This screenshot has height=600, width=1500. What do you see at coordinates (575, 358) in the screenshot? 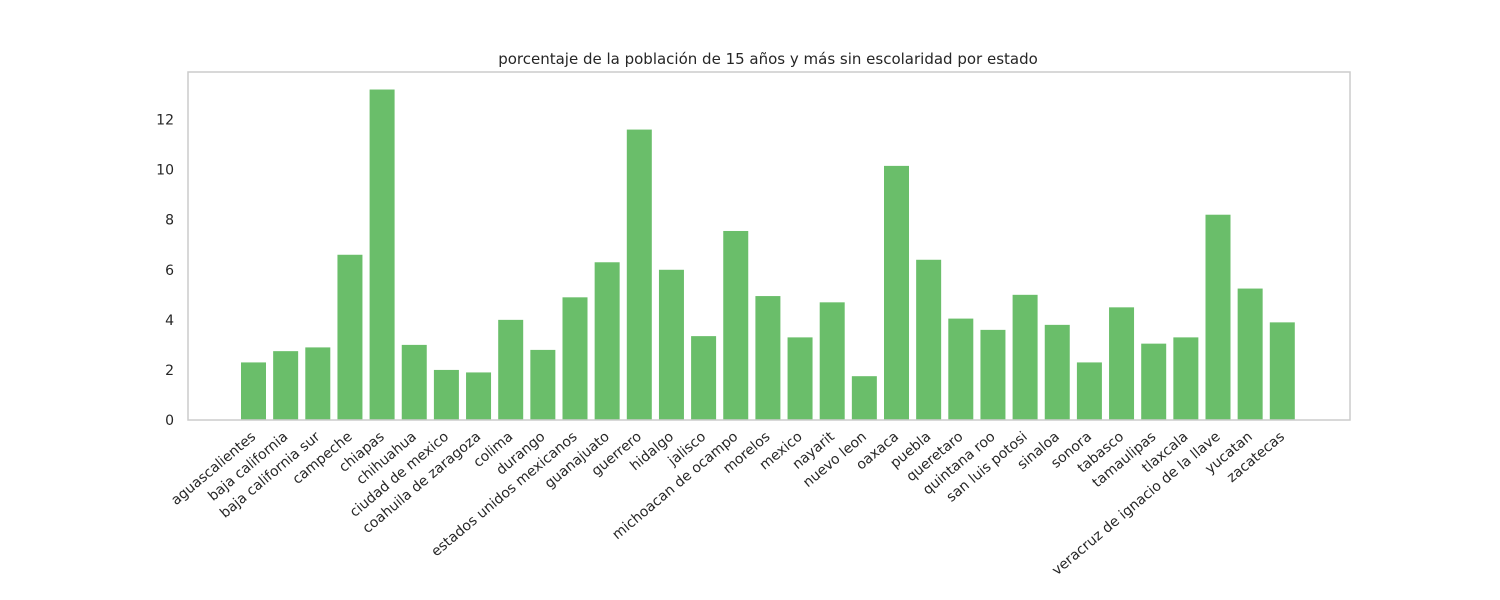
I see `bar-estados-unidos-mexicanos` at bounding box center [575, 358].